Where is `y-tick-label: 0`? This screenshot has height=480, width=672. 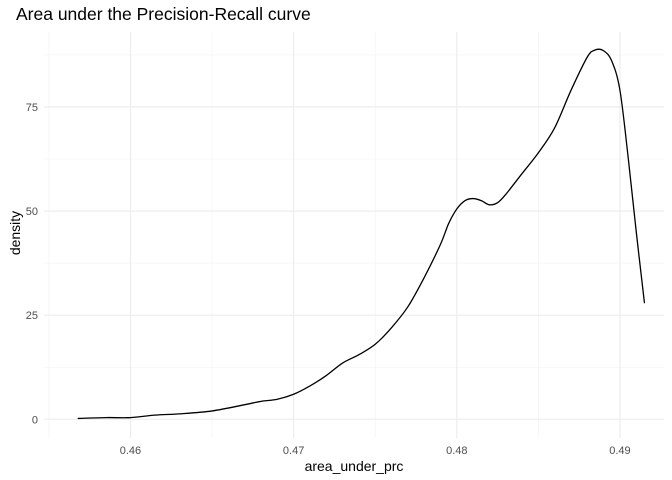
y-tick-label: 0 is located at coordinates (35, 420).